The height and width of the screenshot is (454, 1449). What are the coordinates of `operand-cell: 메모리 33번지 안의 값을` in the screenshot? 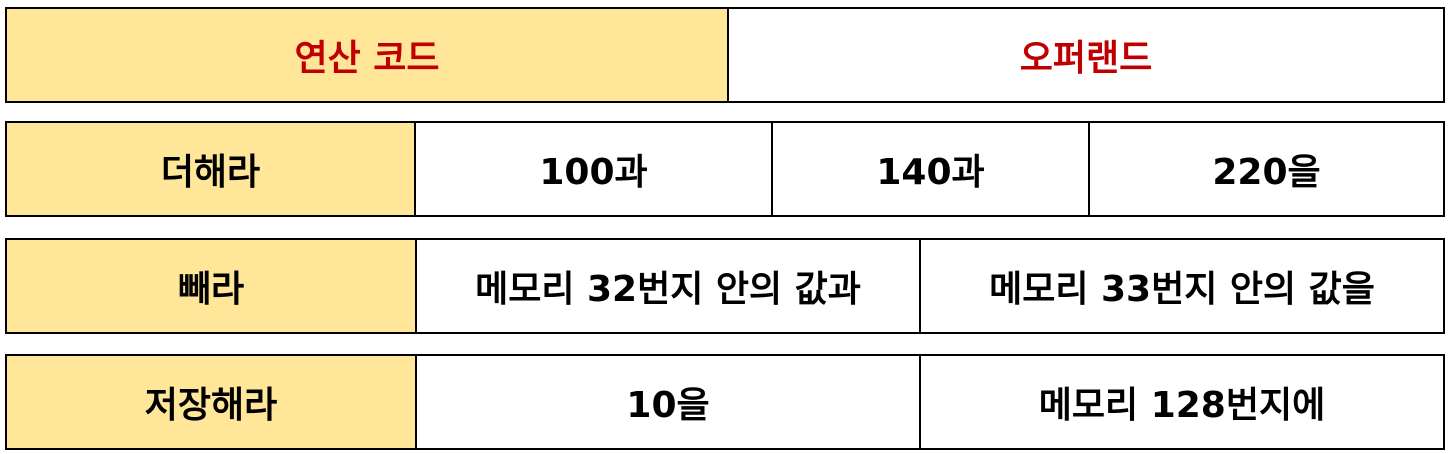 It's located at (1181, 286).